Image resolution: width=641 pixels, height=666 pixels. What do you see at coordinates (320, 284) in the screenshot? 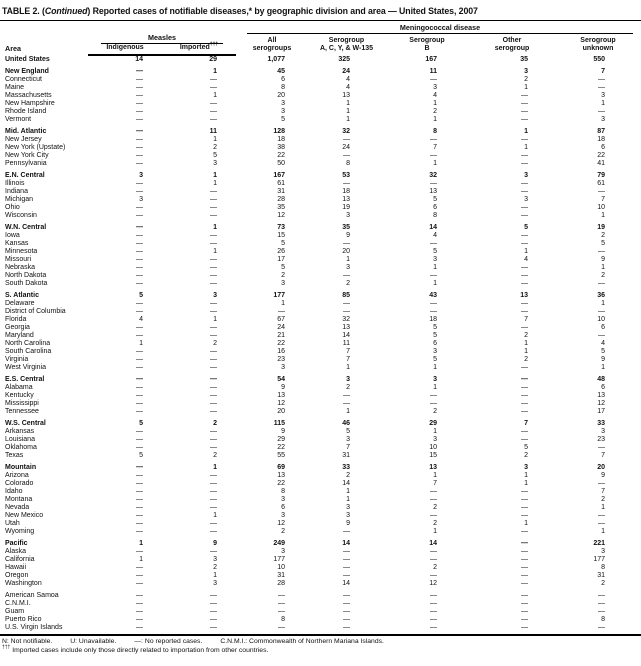
I see `table-row: South Dakota — — 3 2 1 — —` at bounding box center [320, 284].